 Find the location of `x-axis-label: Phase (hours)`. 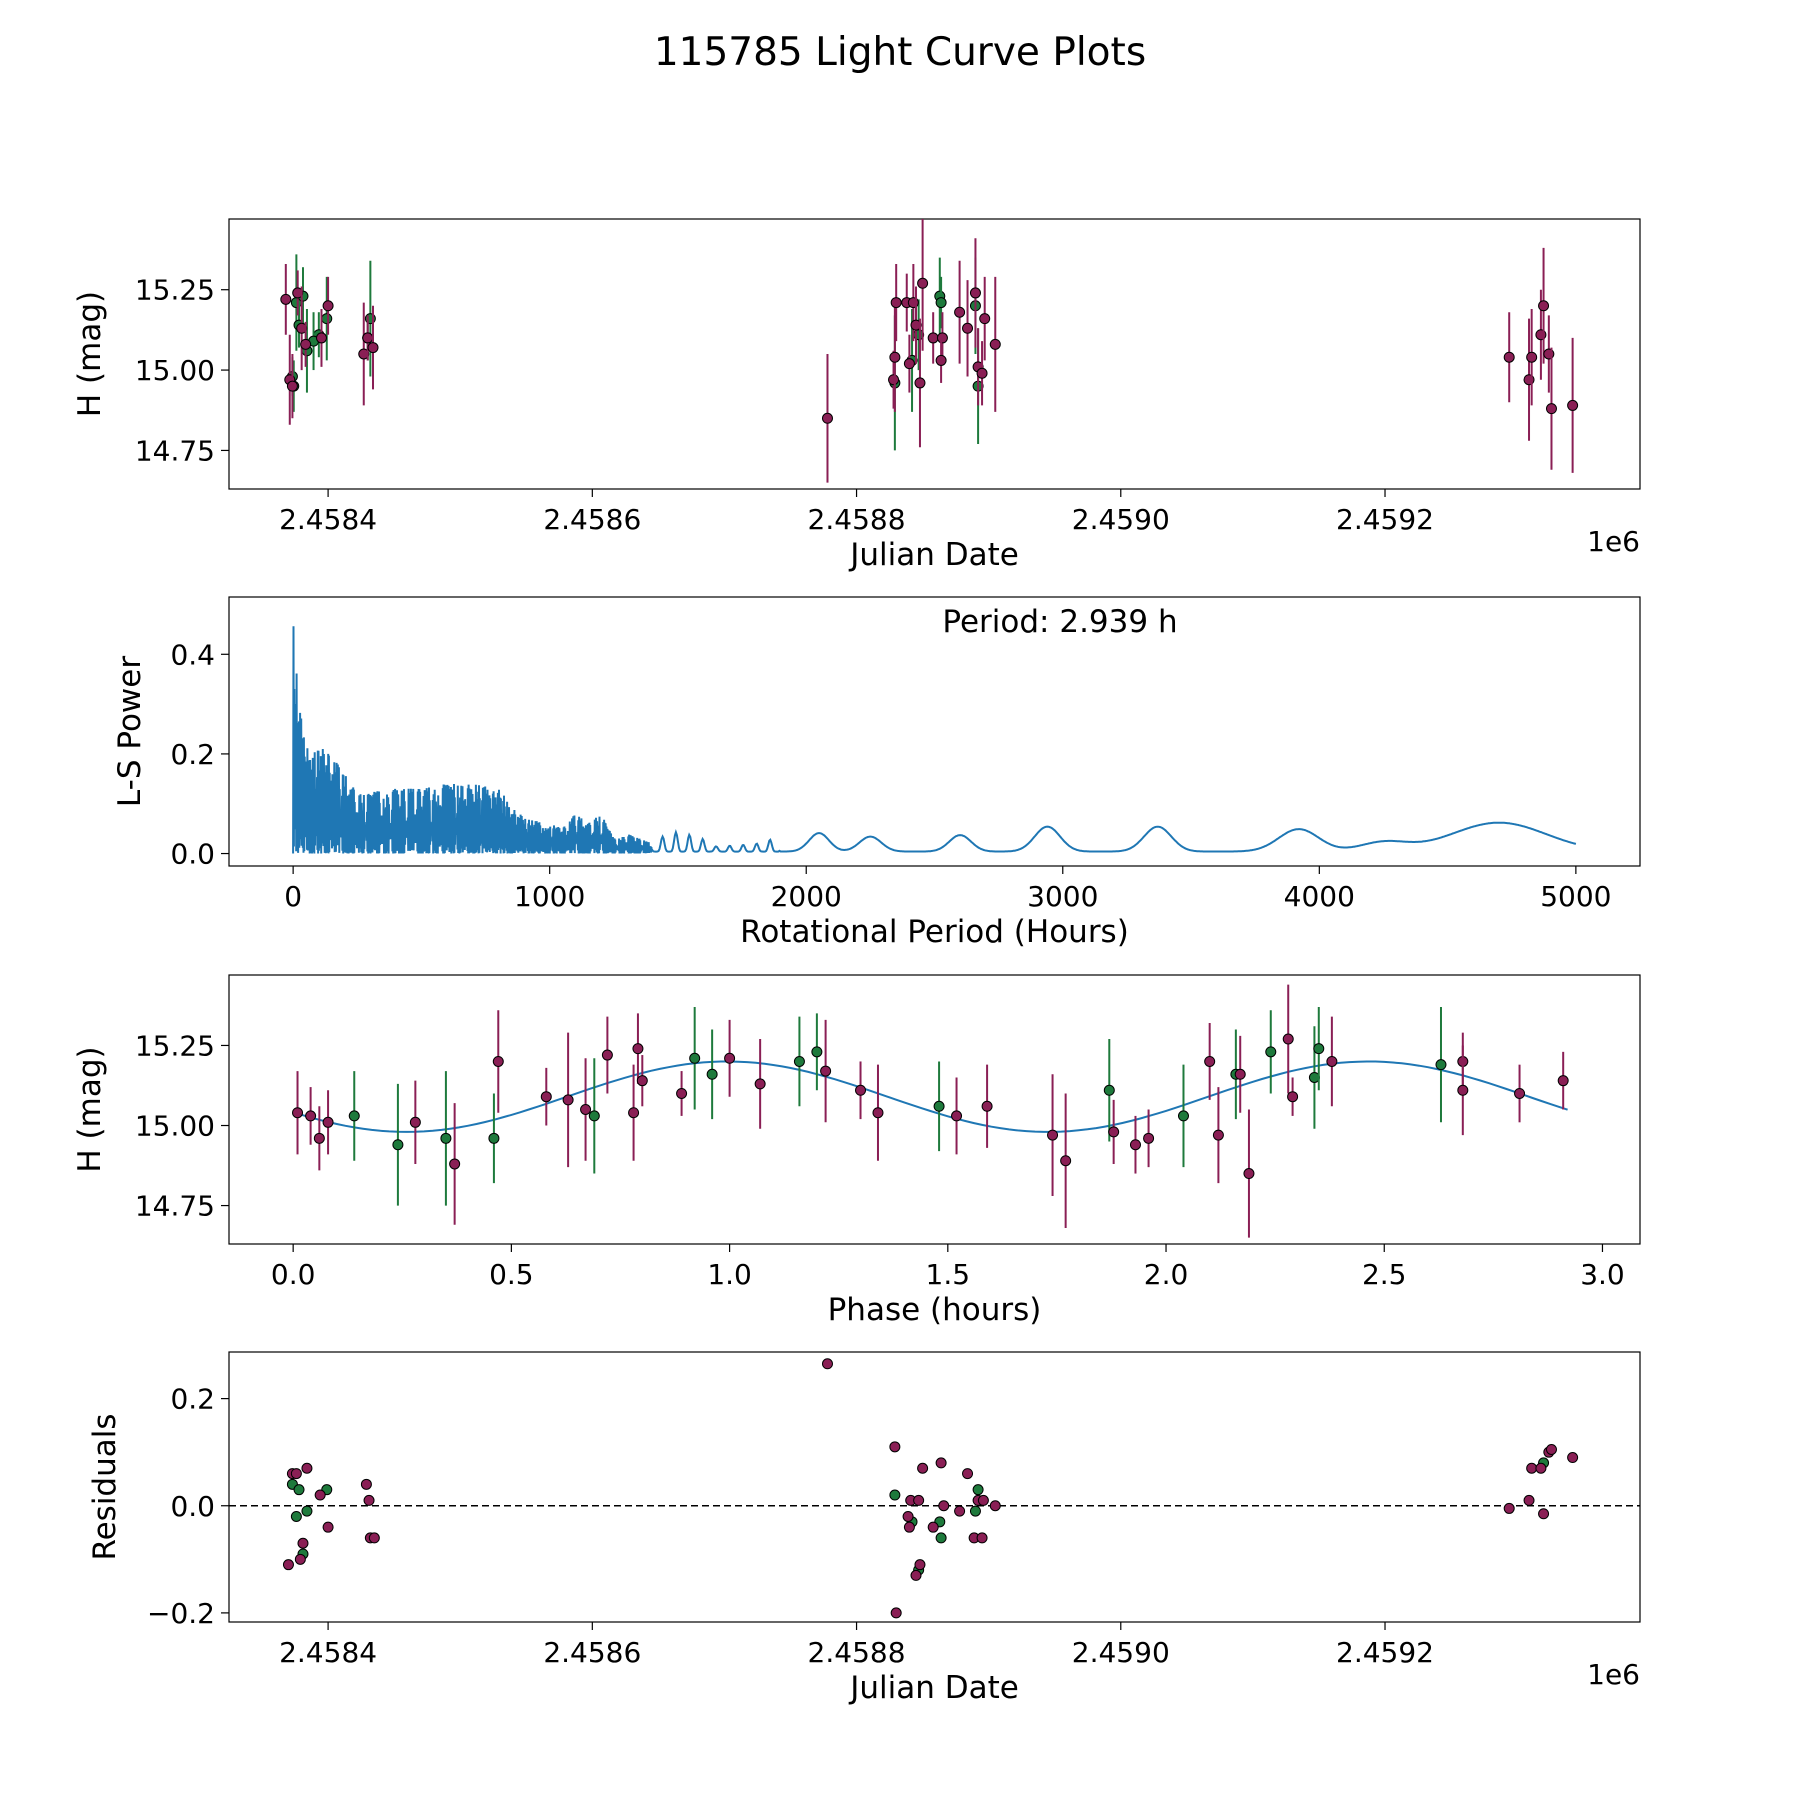

x-axis-label: Phase (hours) is located at coordinates (935, 1310).